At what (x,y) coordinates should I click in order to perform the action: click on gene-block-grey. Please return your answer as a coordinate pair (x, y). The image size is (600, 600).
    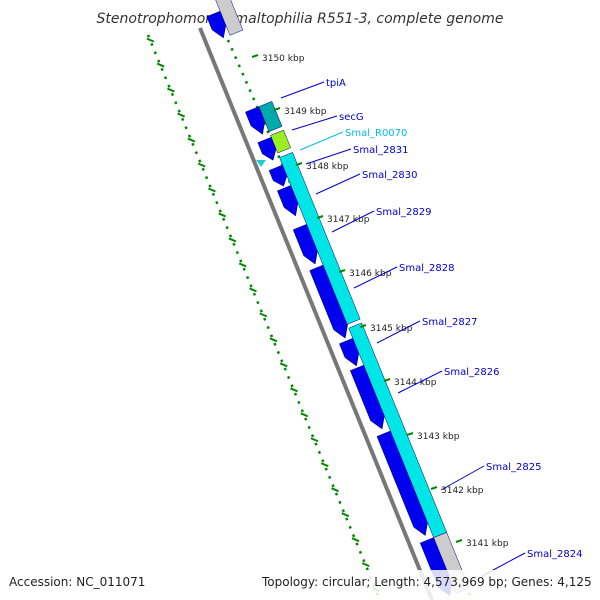
    Looking at the image, I should click on (229, 18).